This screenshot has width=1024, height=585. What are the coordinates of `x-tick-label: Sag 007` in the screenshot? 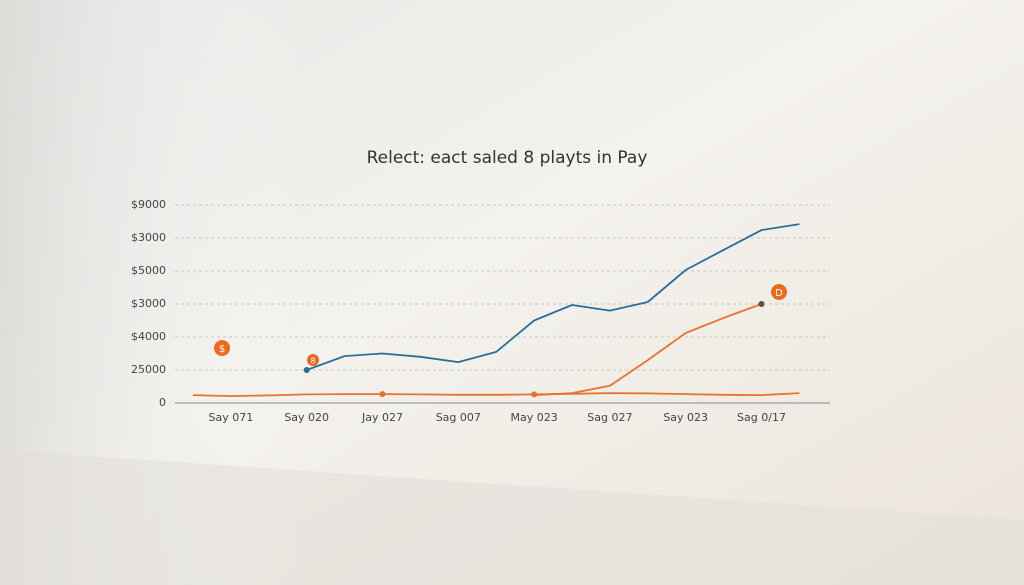 It's located at (458, 417).